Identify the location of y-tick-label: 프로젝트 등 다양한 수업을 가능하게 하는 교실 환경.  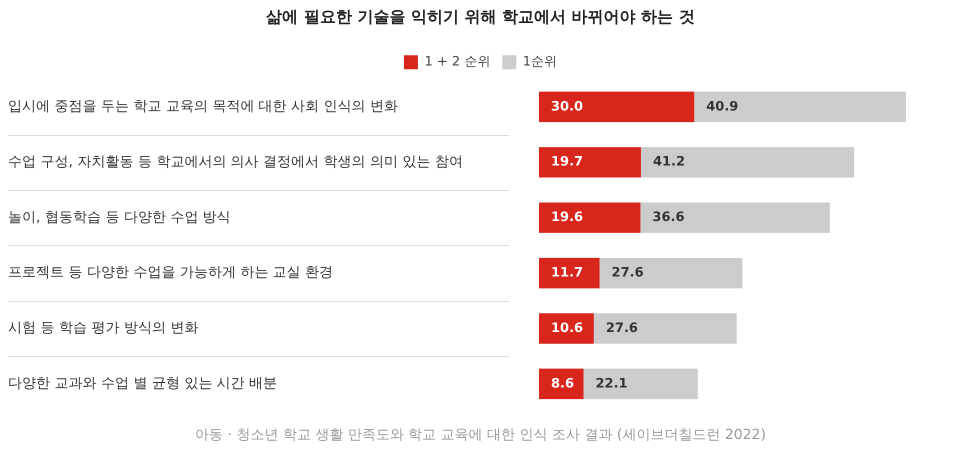
(171, 272).